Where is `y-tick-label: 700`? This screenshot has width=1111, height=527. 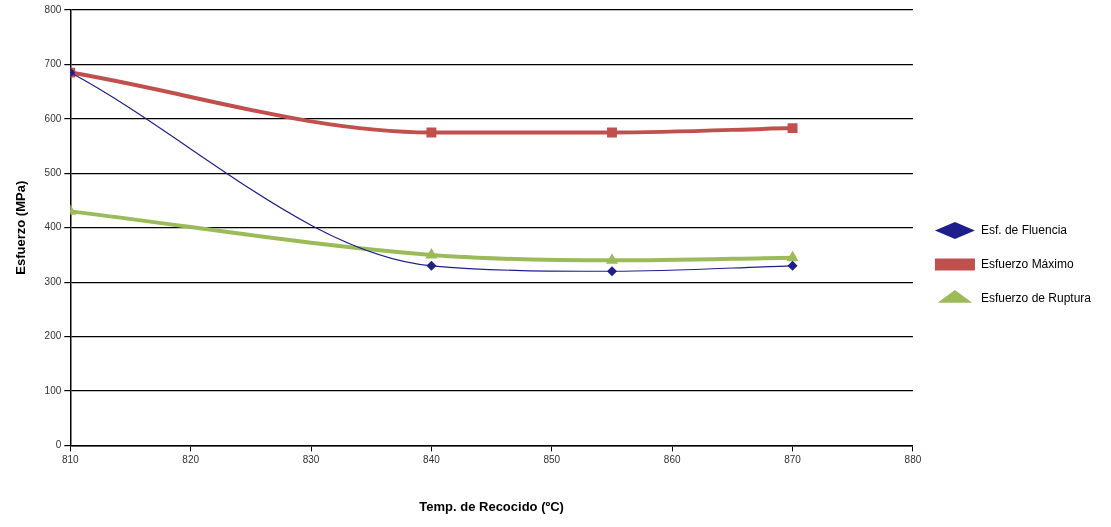 y-tick-label: 700 is located at coordinates (53, 64).